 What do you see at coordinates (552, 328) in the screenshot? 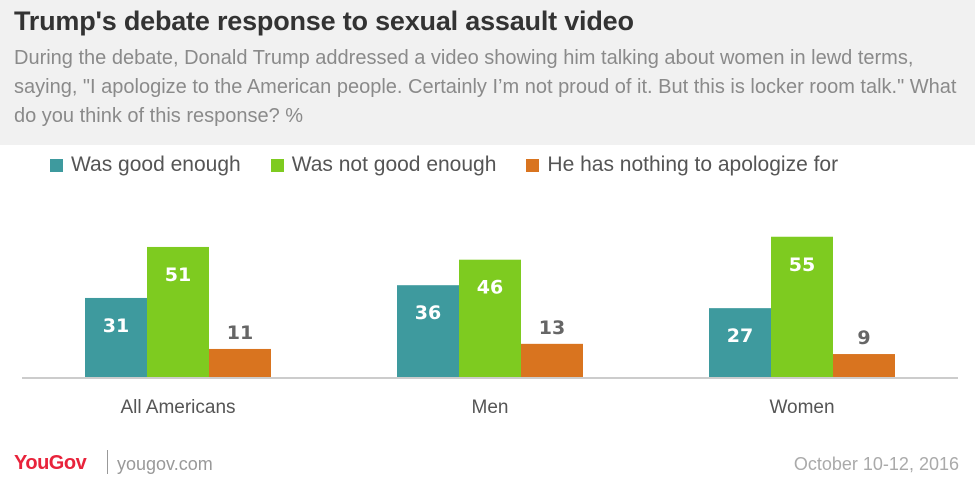
I see `data-label: 13` at bounding box center [552, 328].